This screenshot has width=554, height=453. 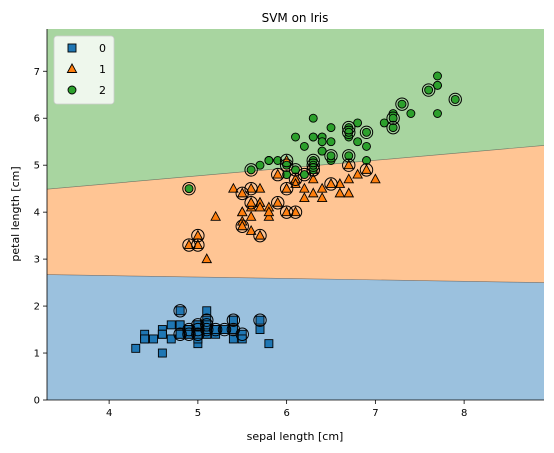 I want to click on x-tick-label: 6, so click(x=286, y=413).